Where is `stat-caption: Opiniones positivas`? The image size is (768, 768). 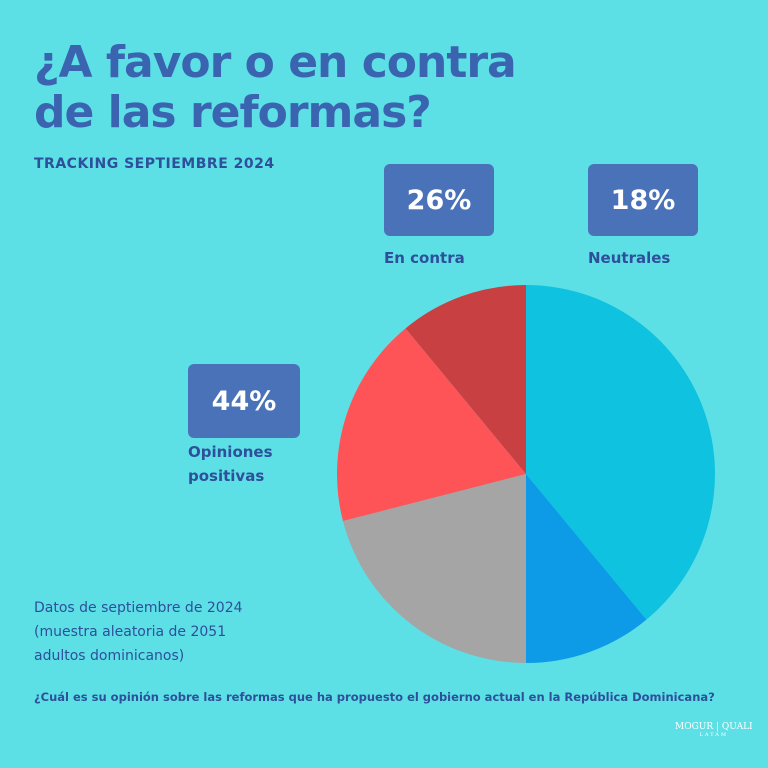
stat-caption: Opiniones positivas is located at coordinates (230, 464).